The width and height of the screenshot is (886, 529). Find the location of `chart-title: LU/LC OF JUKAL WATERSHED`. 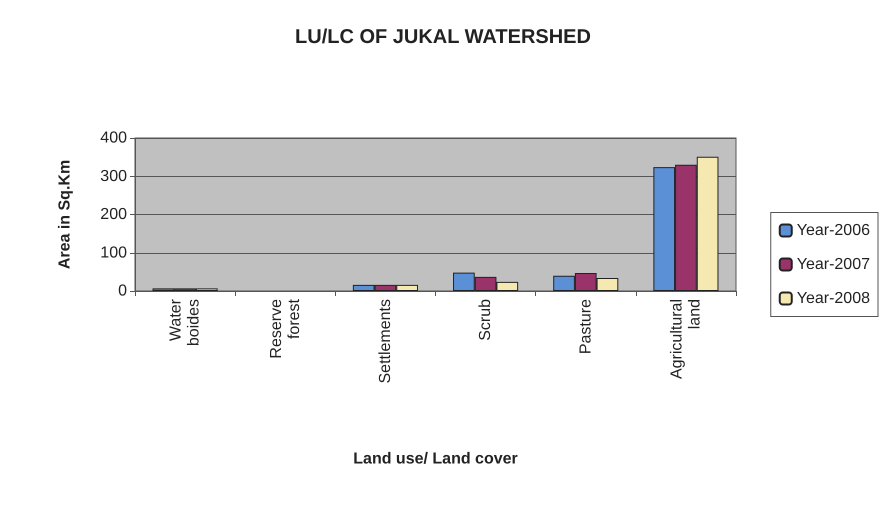

chart-title: LU/LC OF JUKAL WATERSHED is located at coordinates (443, 37).